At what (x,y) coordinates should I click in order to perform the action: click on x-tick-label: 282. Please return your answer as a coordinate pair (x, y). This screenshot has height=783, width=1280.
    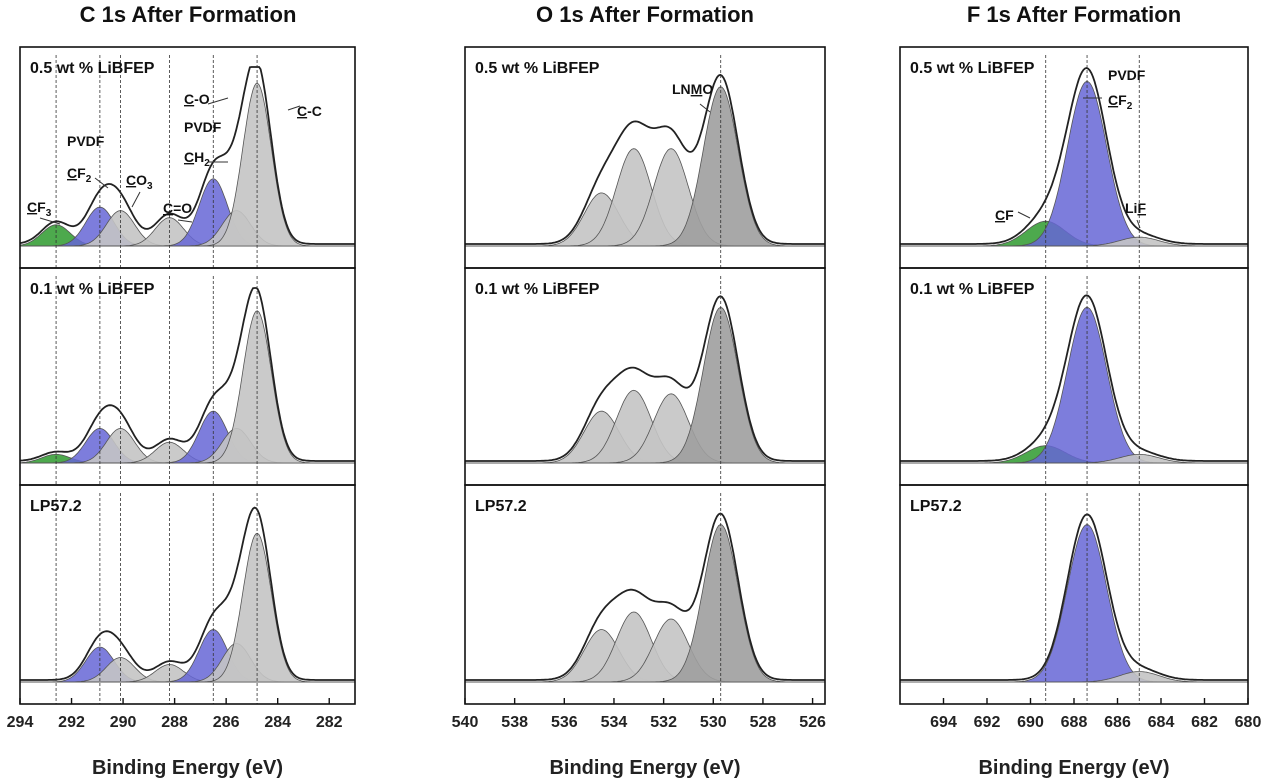
    Looking at the image, I should click on (329, 722).